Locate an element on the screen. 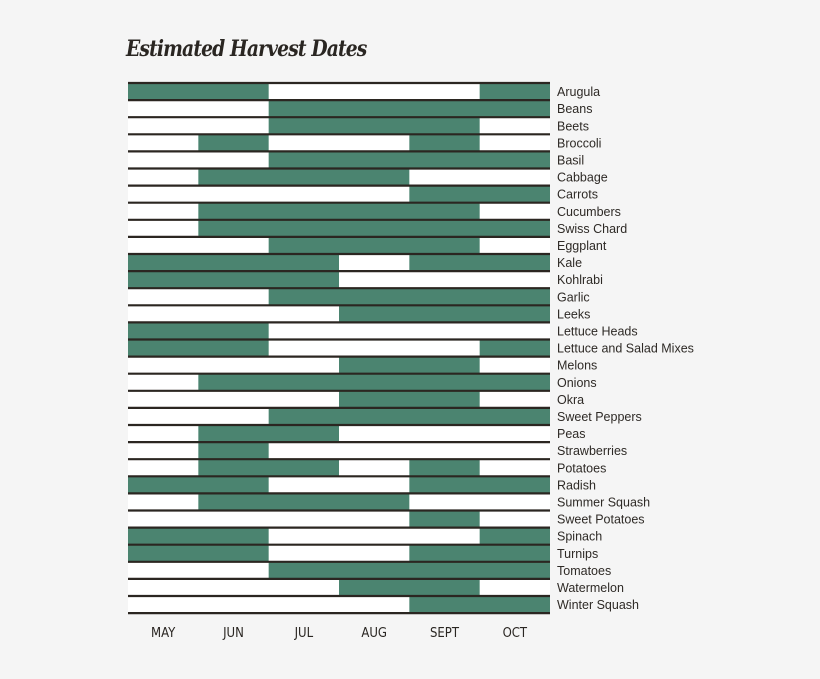  crop-label: Melons is located at coordinates (577, 366).